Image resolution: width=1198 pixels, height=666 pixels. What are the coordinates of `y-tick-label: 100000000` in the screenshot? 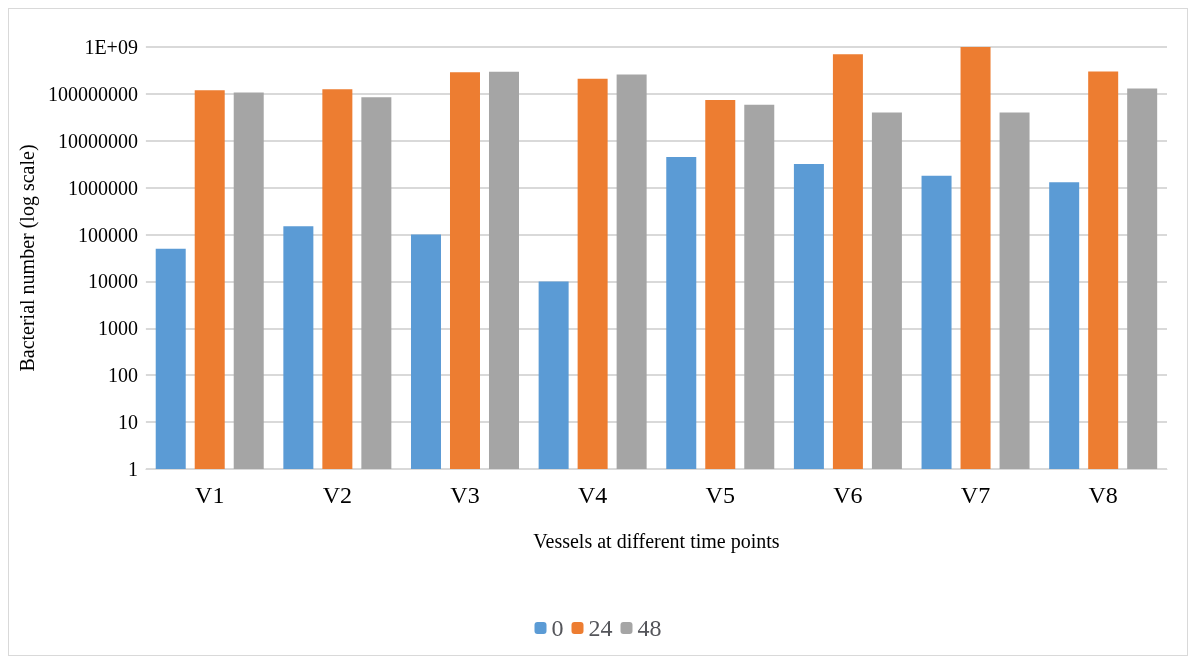 It's located at (92, 93).